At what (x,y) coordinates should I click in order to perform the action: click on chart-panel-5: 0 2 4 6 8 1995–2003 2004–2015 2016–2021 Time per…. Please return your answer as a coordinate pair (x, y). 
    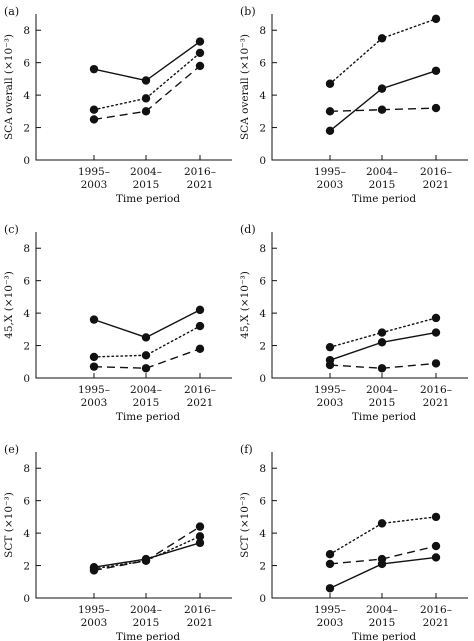
    Looking at the image, I should click on (117, 542).